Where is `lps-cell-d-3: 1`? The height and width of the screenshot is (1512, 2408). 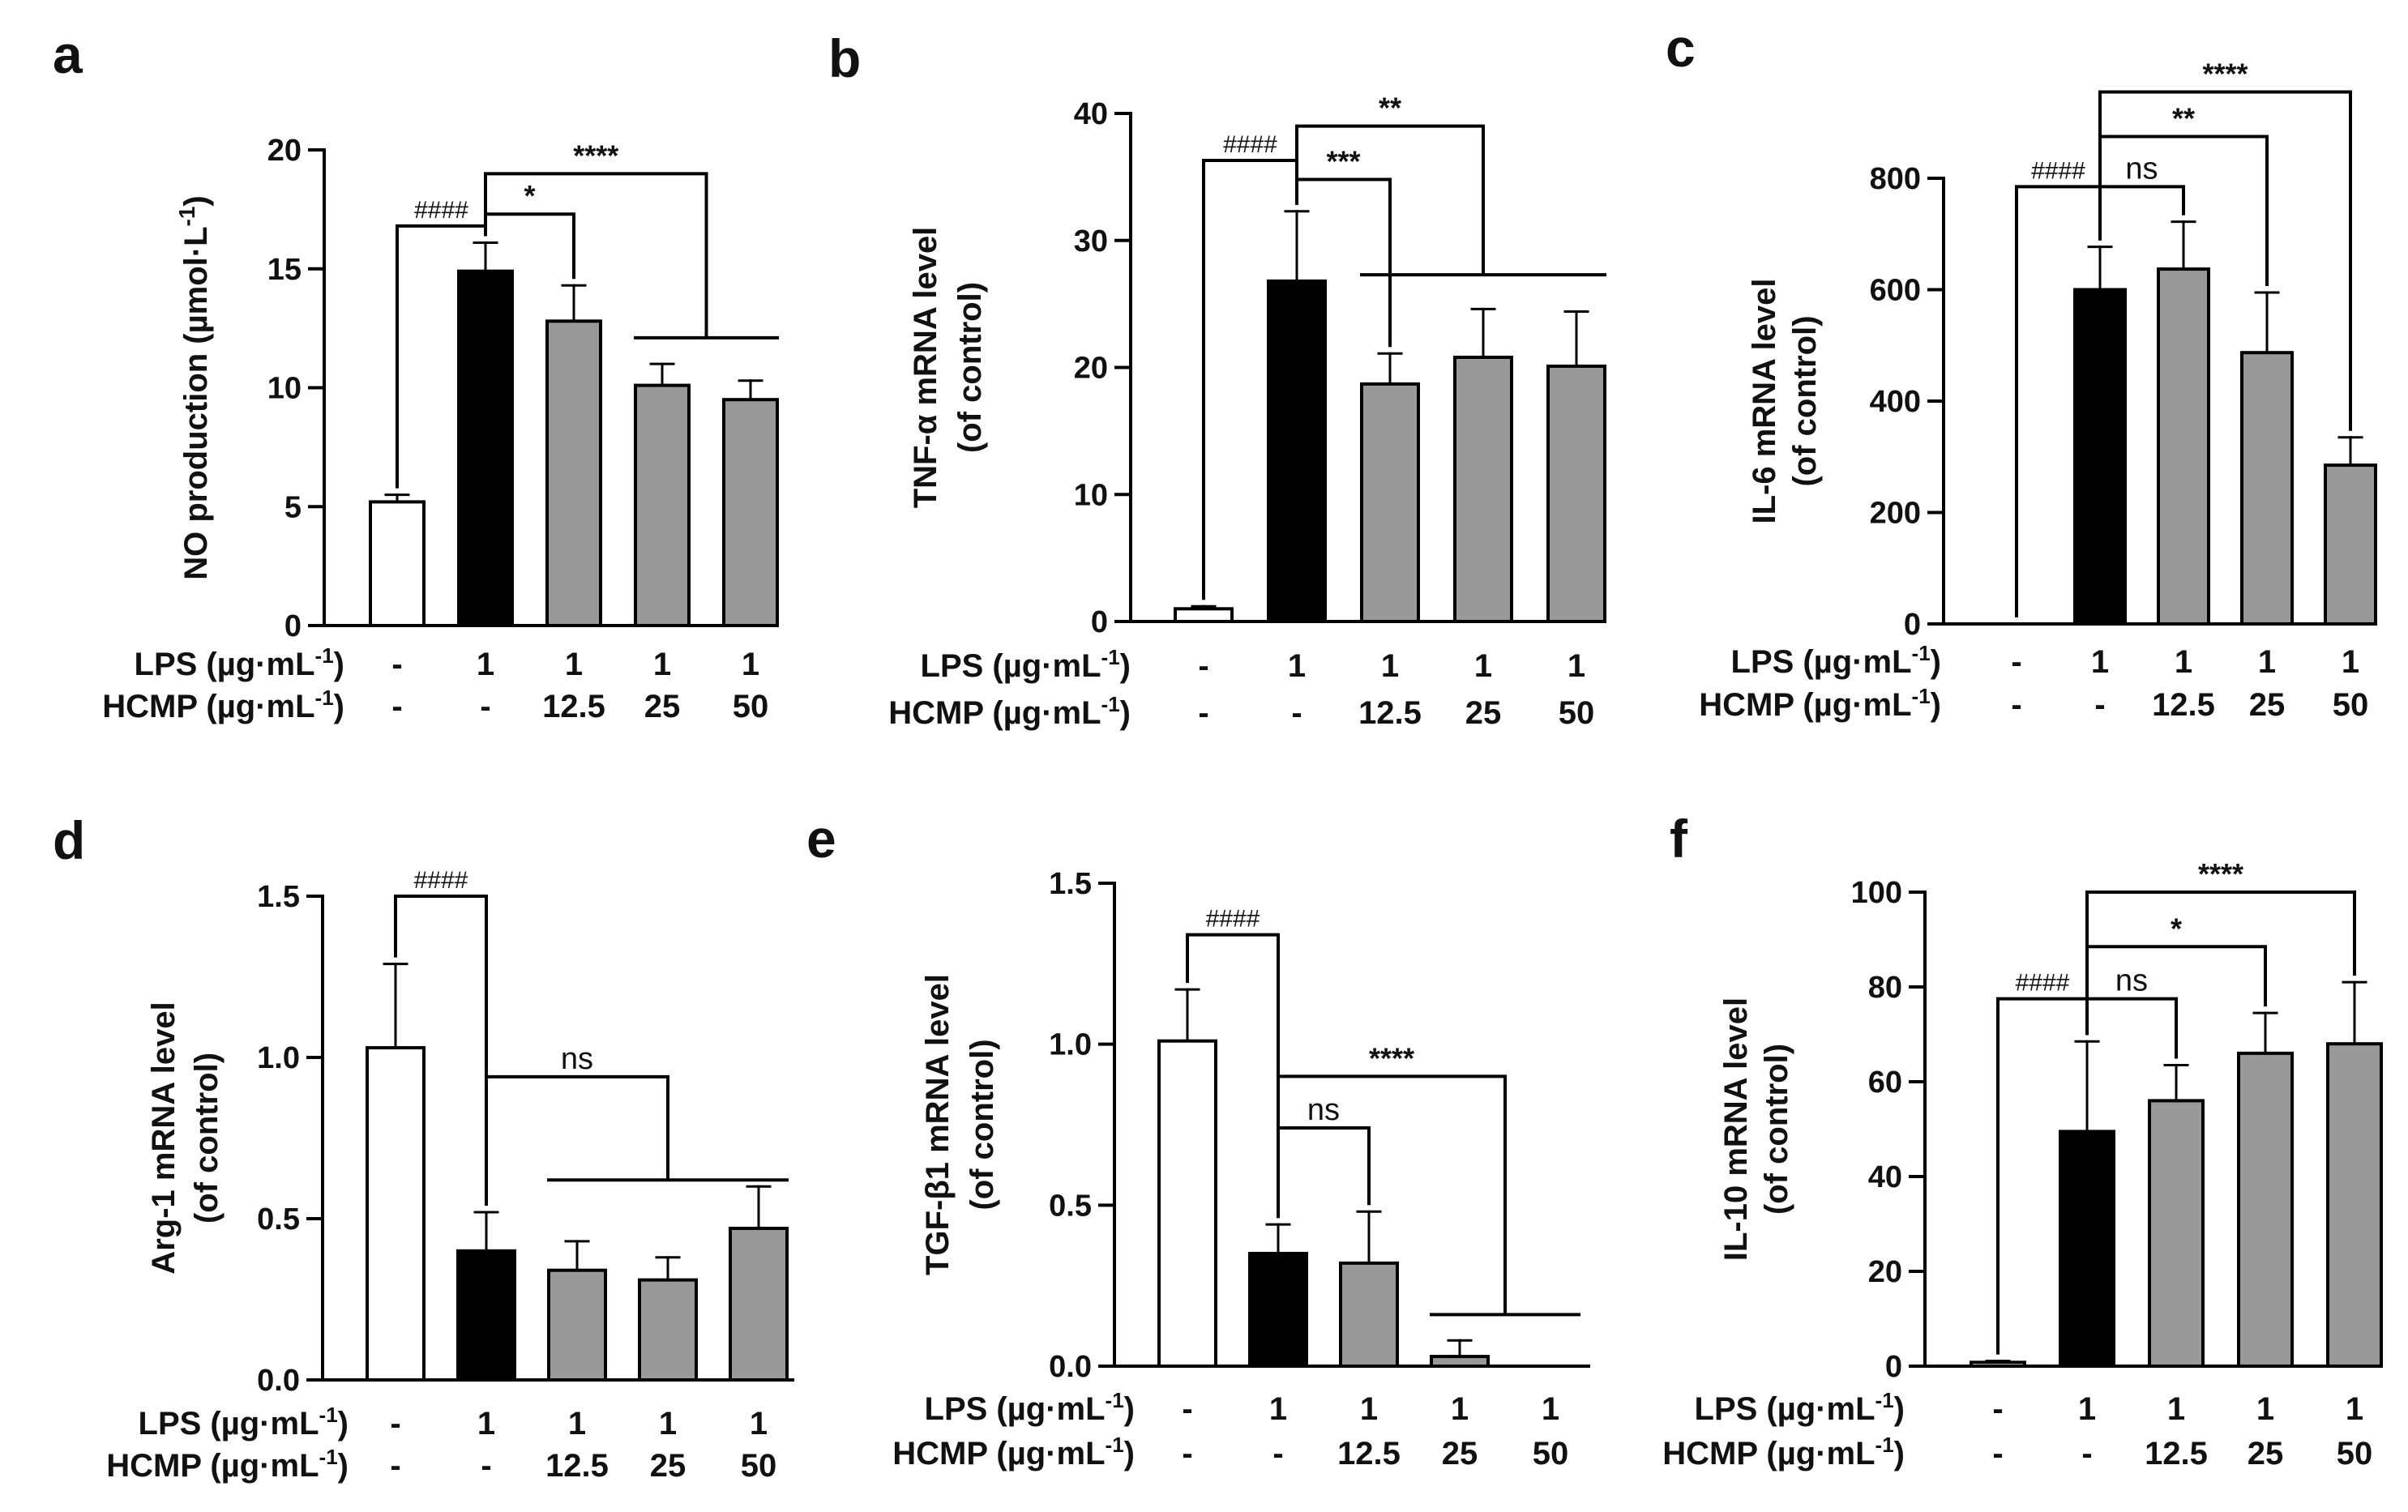 lps-cell-d-3: 1 is located at coordinates (668, 1424).